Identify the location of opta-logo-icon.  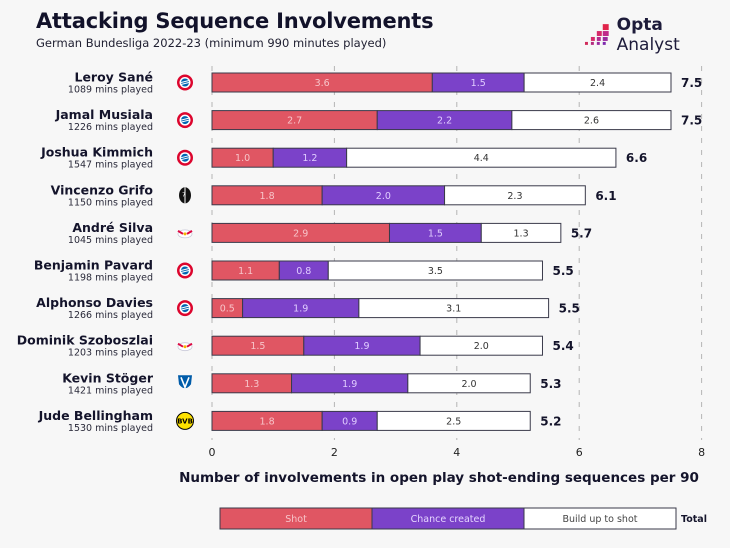
(596, 34).